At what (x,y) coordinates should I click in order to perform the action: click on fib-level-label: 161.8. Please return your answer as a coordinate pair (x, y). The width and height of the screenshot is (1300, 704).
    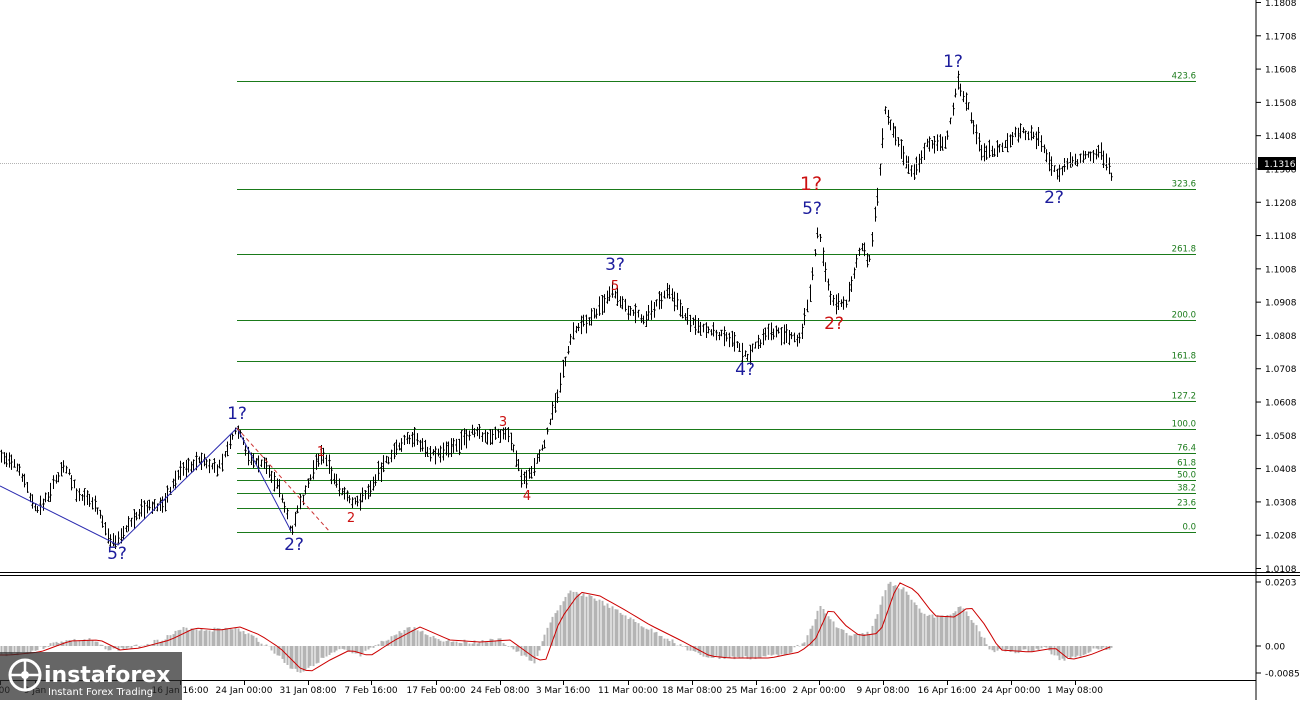
    Looking at the image, I should click on (1184, 357).